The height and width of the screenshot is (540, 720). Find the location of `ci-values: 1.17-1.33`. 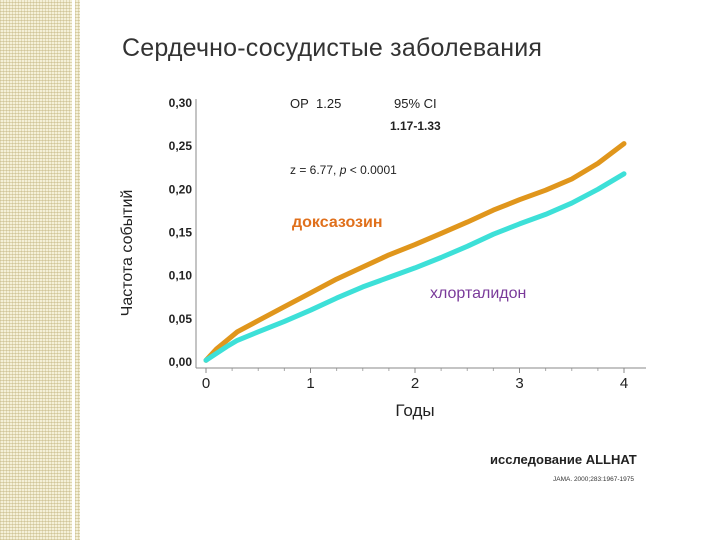

ci-values: 1.17-1.33 is located at coordinates (415, 126).